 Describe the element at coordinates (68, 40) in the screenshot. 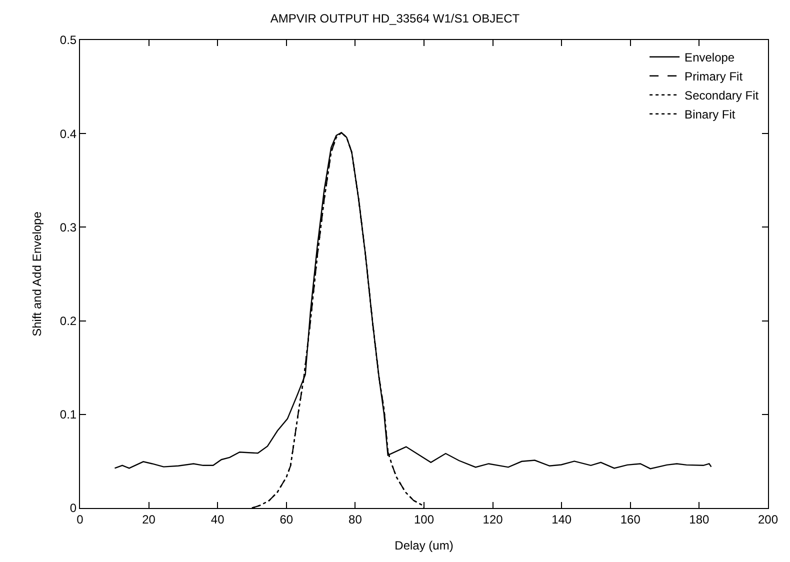

I see `y-tick-label: 0.5` at that location.